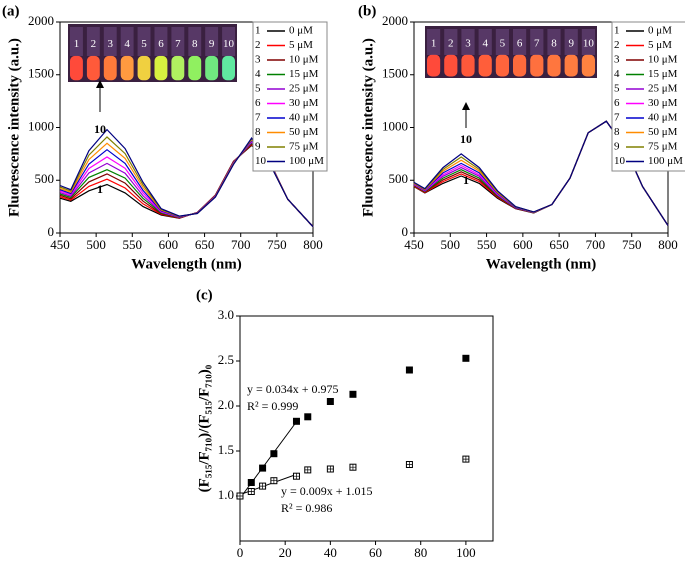 The image size is (685, 566). What do you see at coordinates (258, 103) in the screenshot?
I see `legend-index: 6` at bounding box center [258, 103].